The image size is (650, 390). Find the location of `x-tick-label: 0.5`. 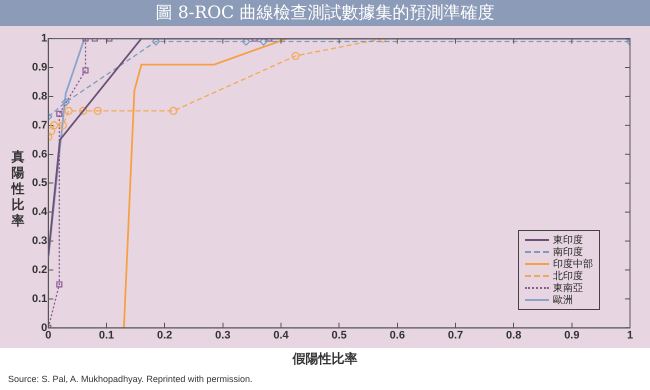

x-tick-label: 0.5 is located at coordinates (339, 335).